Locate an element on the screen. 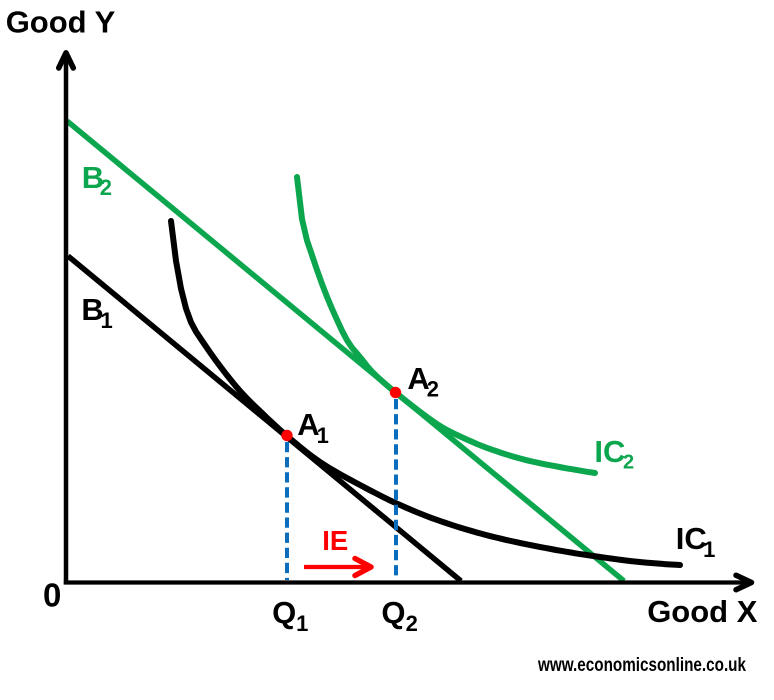  svg-text: www.economicsonline.co.uk is located at coordinates (641, 665).